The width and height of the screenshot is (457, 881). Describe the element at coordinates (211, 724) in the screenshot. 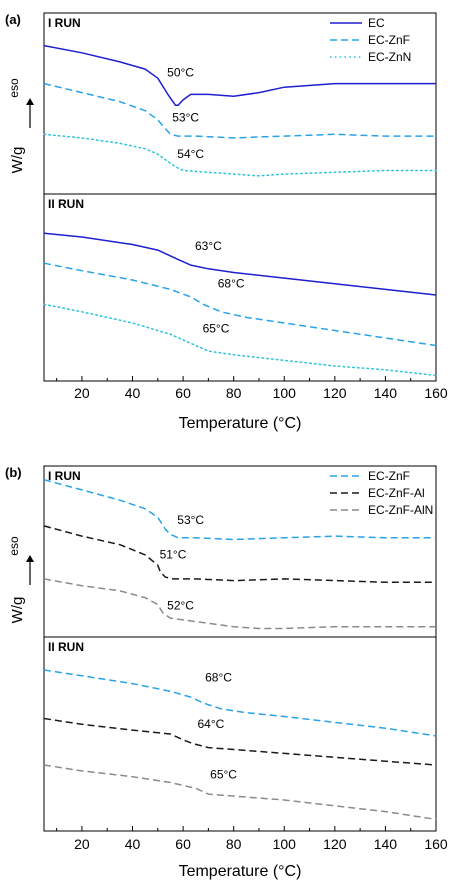

I see `tg-annotation: 64°C` at that location.